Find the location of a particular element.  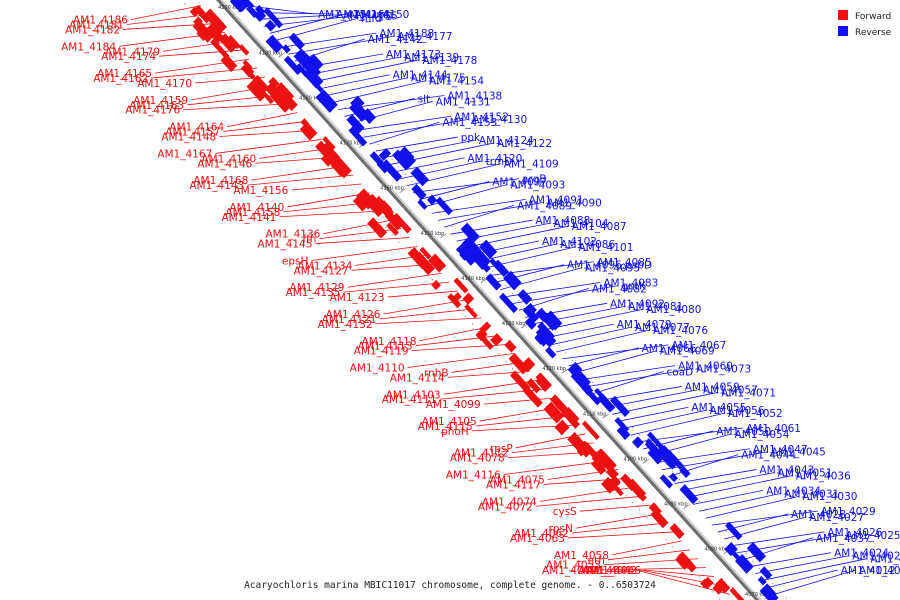

reverse-gene-label: AM1_4080 is located at coordinates (674, 310).